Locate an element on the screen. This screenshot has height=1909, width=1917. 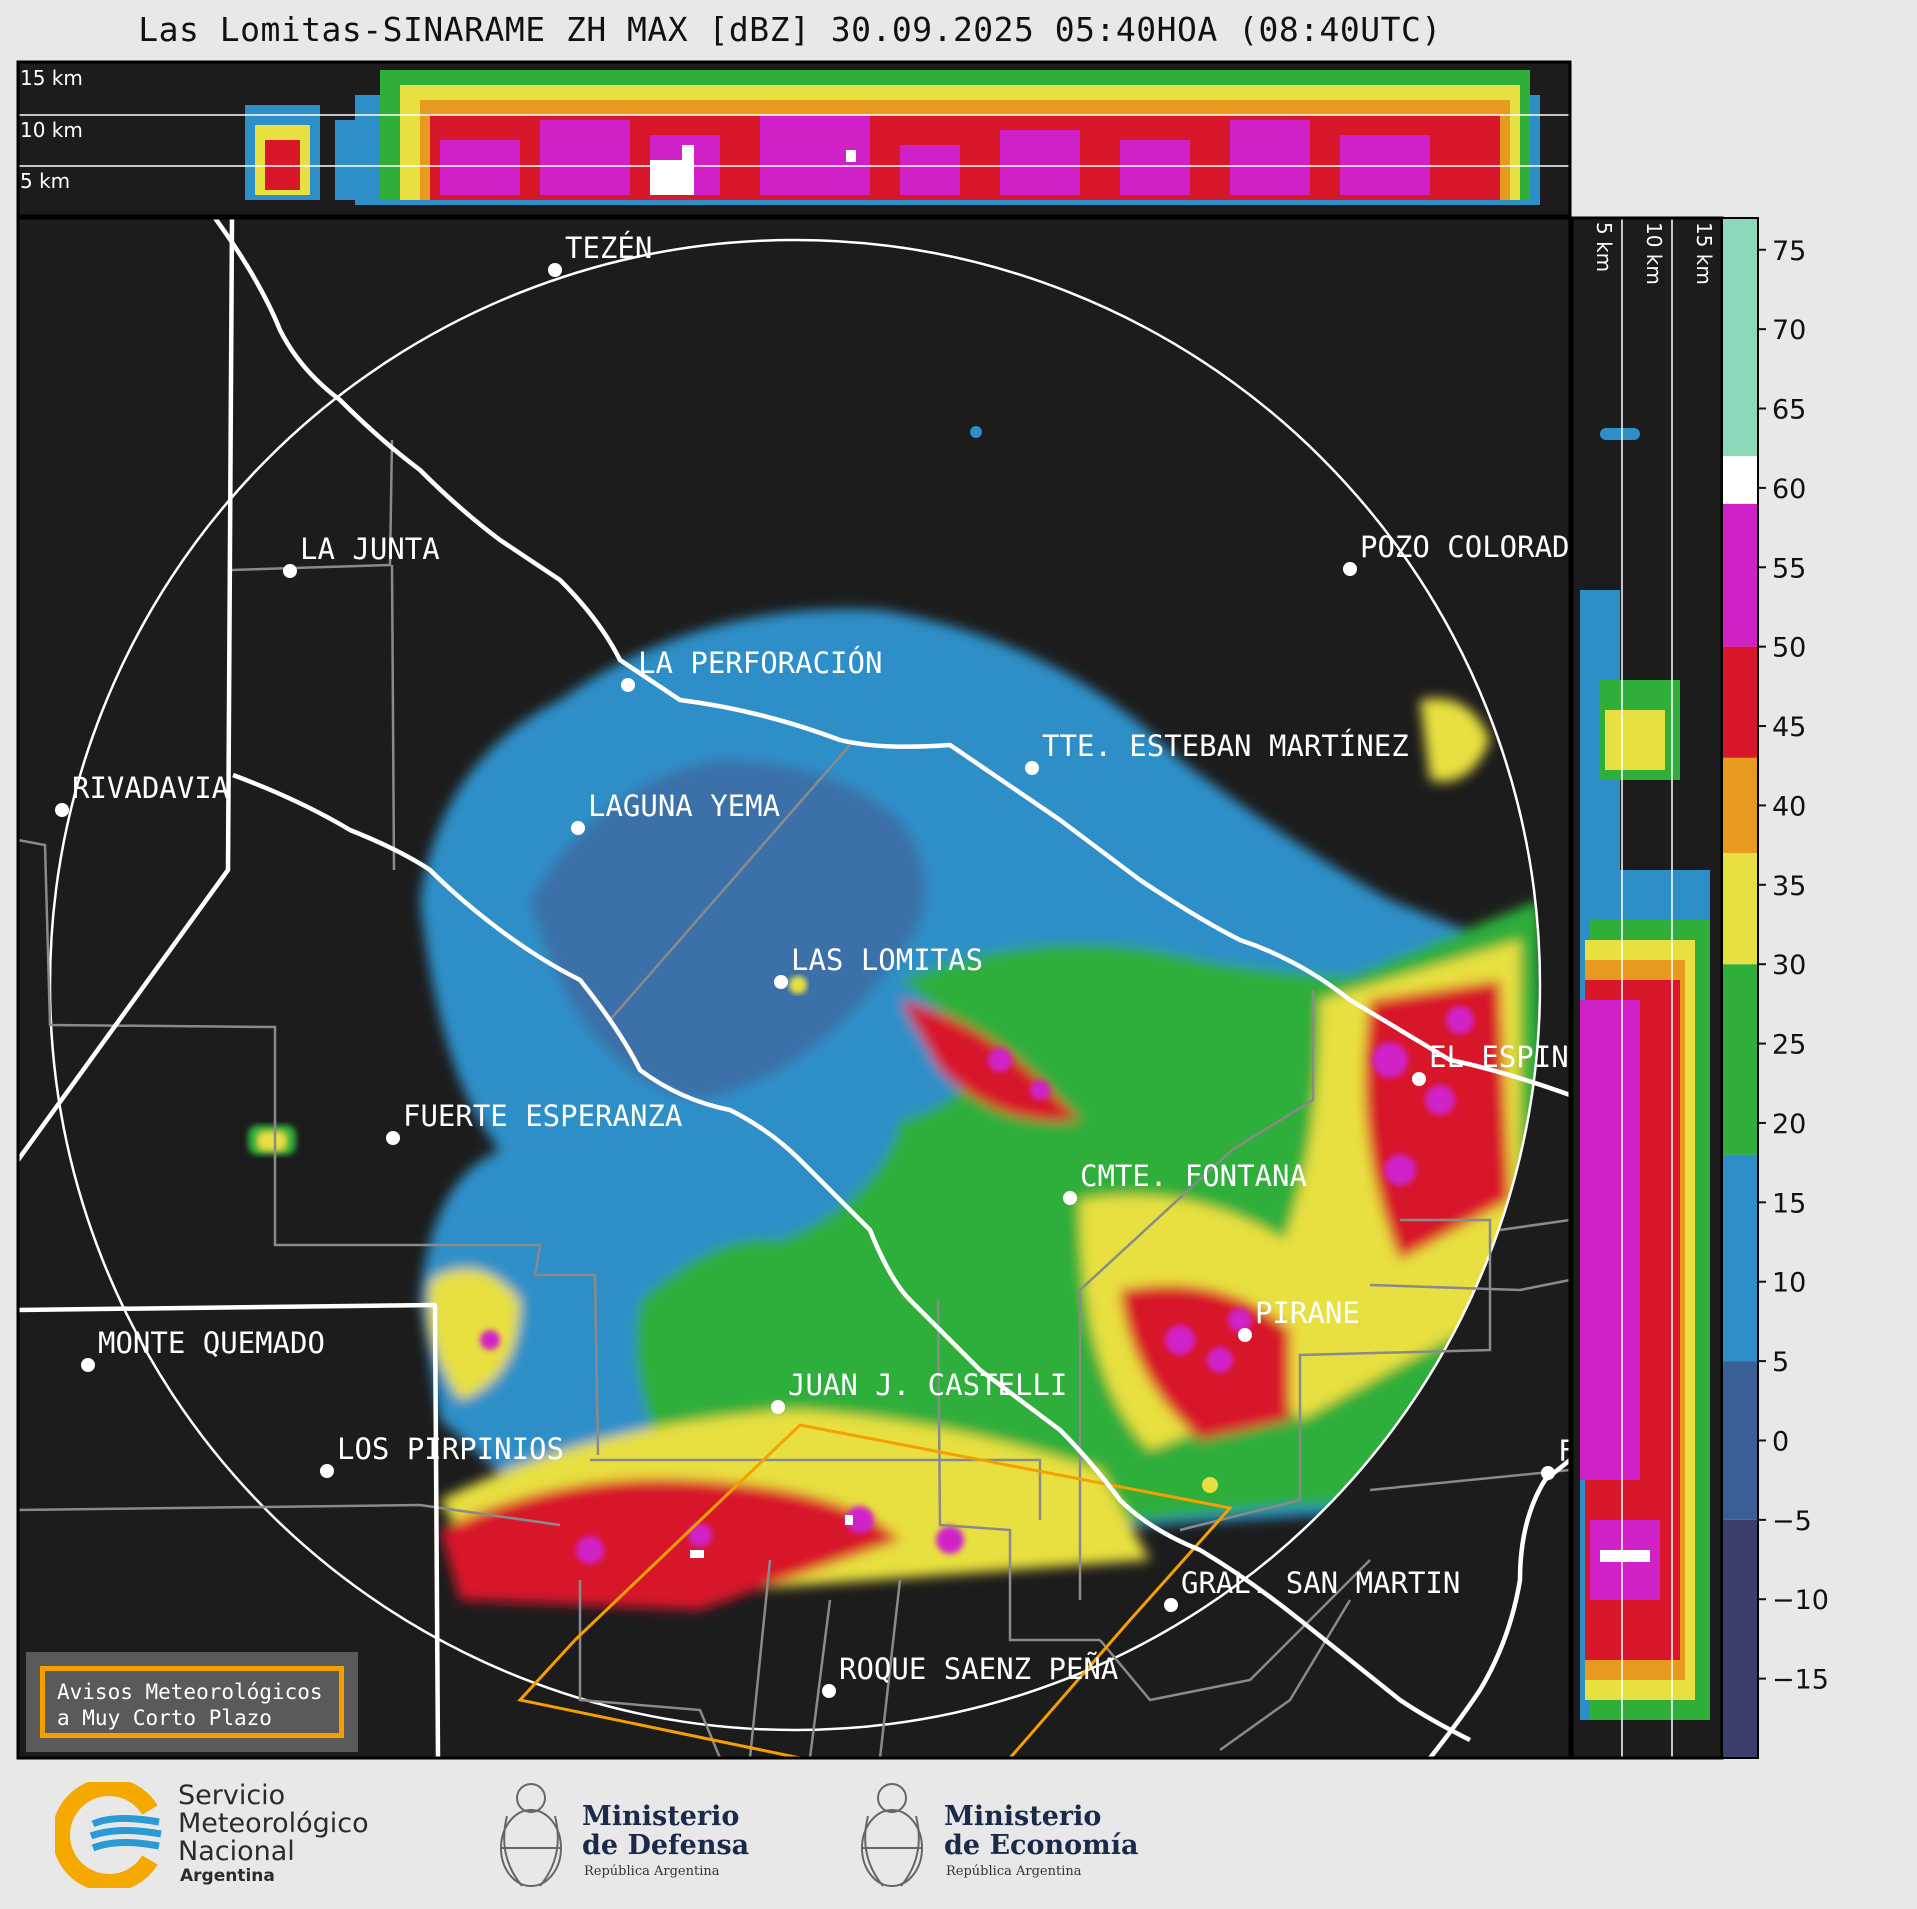
warning-line-2: a Muy Corto Plazo is located at coordinates (164, 1718).